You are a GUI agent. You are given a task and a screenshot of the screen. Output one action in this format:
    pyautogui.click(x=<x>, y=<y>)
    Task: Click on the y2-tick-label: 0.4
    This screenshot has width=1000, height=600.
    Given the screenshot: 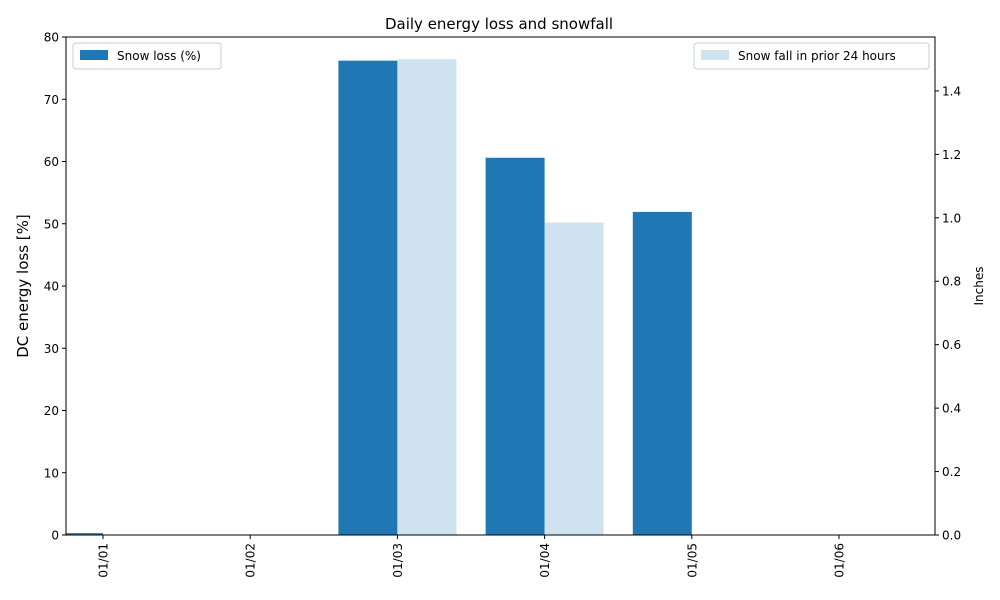 What is the action you would take?
    pyautogui.click(x=951, y=409)
    